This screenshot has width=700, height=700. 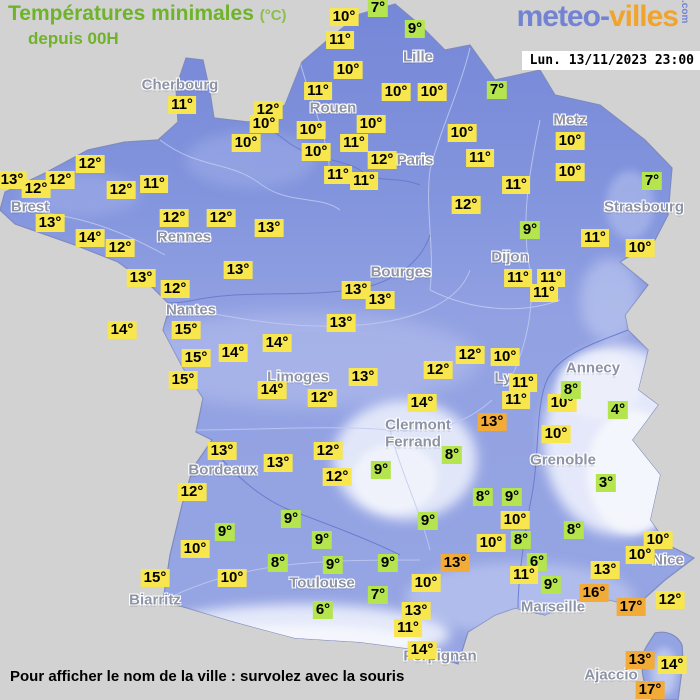 What do you see at coordinates (594, 593) in the screenshot?
I see `temp-label: 16°` at bounding box center [594, 593].